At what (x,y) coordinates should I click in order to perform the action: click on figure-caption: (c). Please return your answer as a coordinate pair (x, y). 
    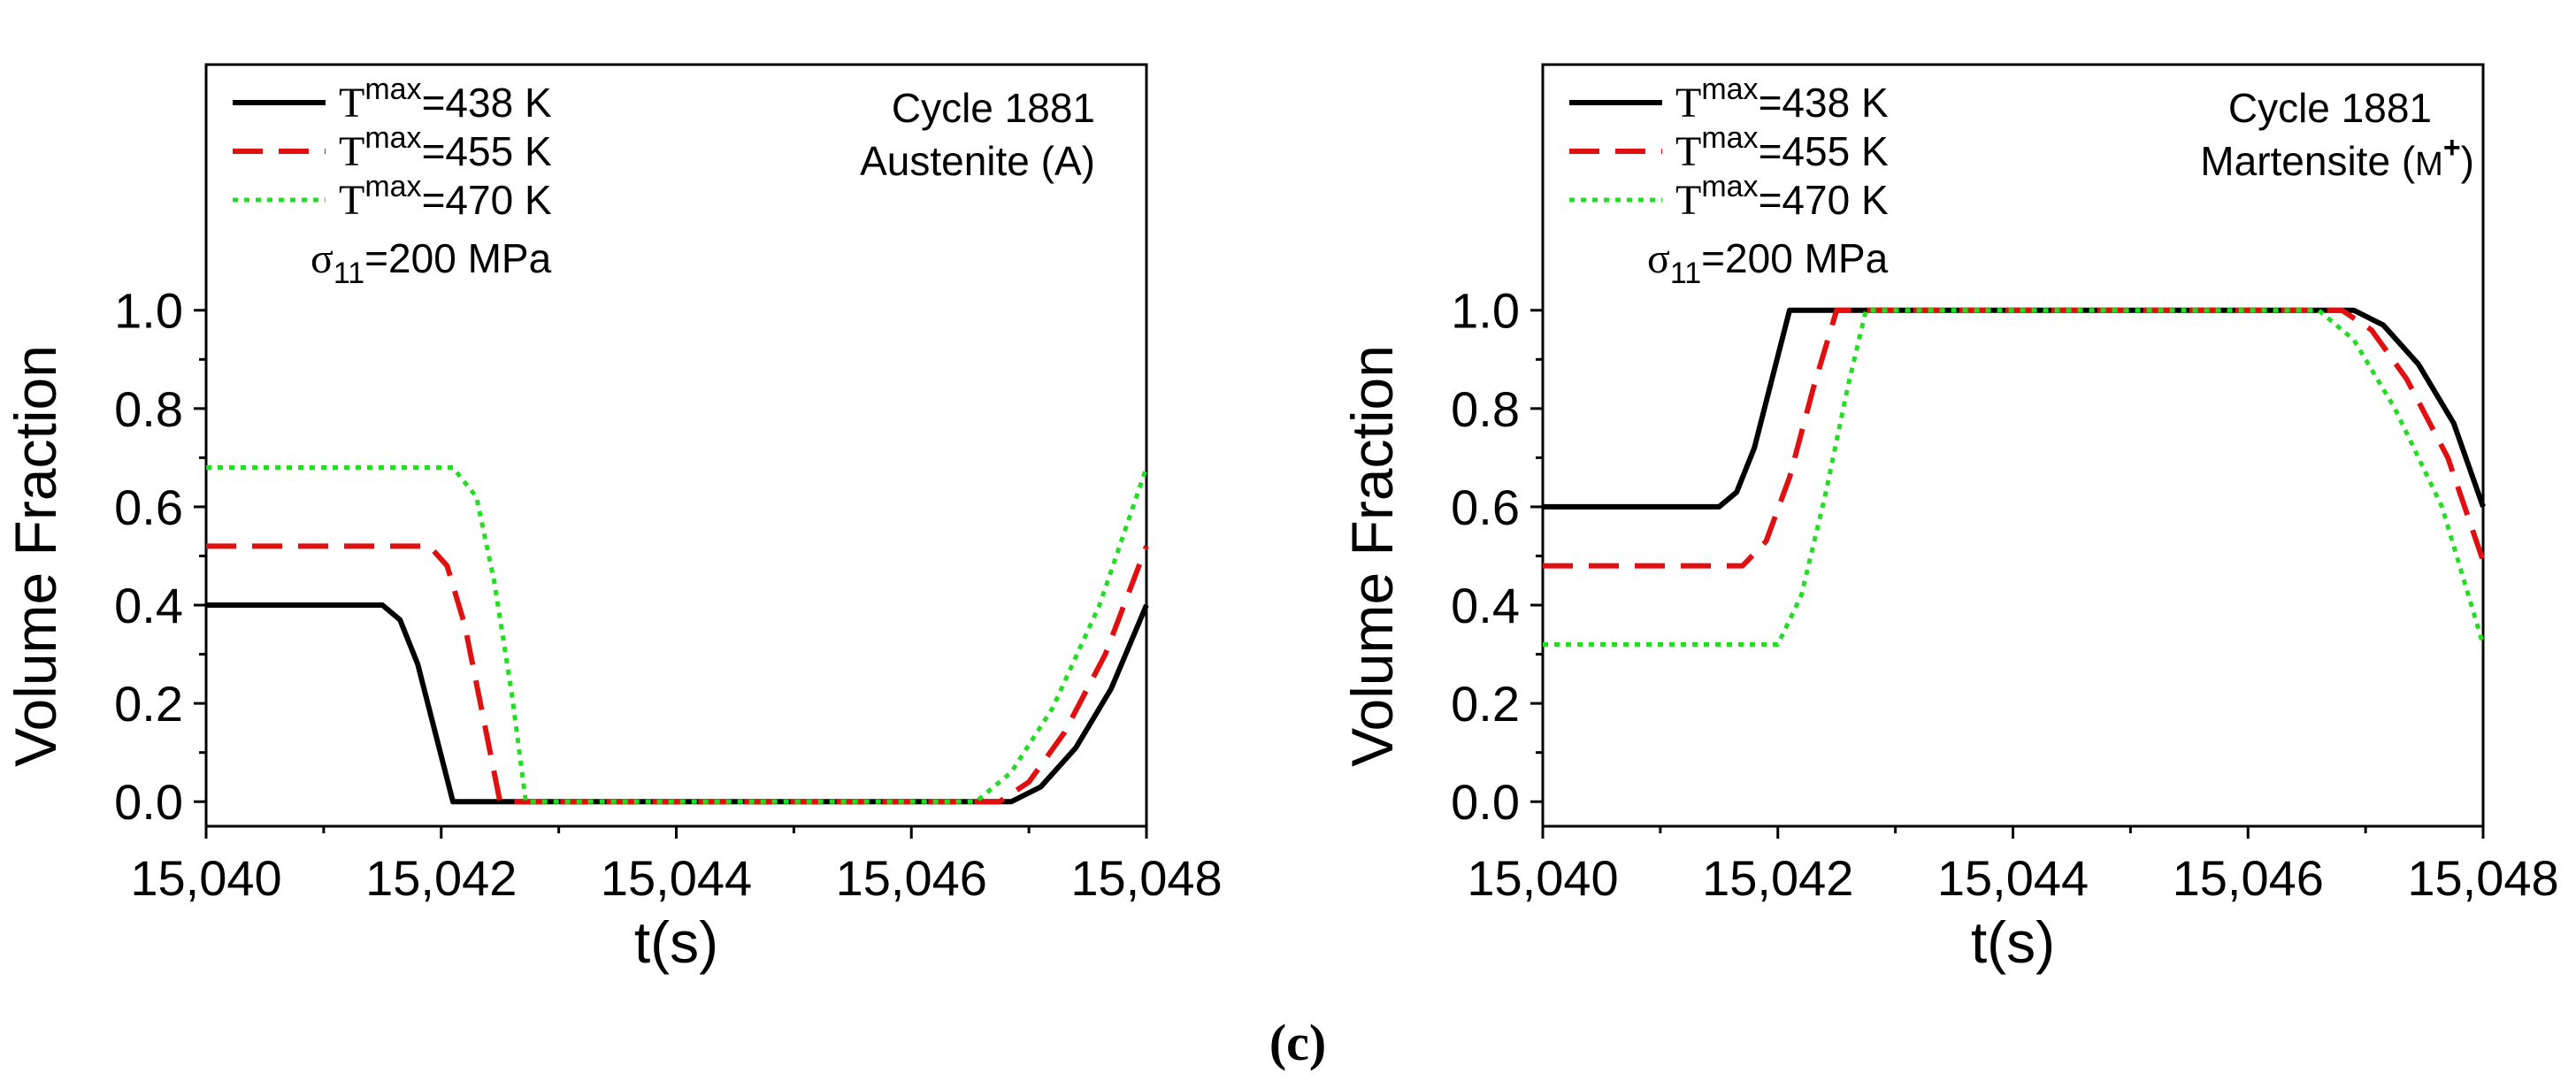
    Looking at the image, I should click on (1297, 1042).